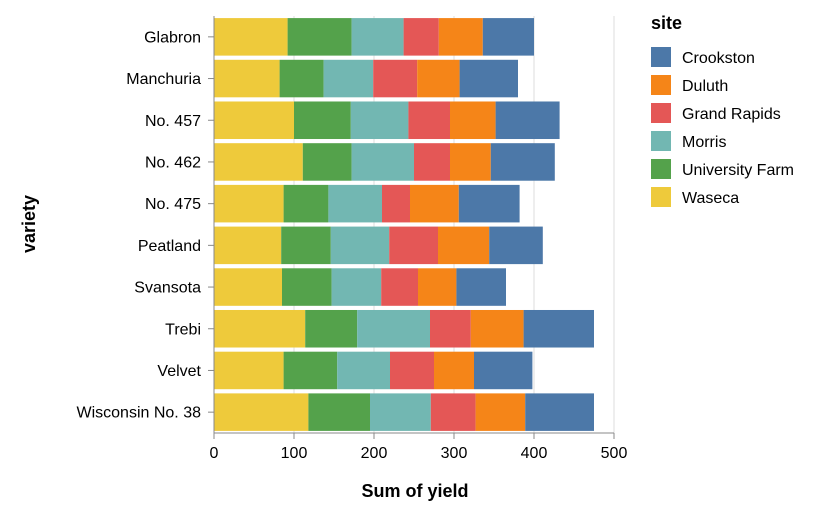 The height and width of the screenshot is (514, 836). Describe the element at coordinates (710, 198) in the screenshot. I see `legend-label-waseca: Waseca` at that location.